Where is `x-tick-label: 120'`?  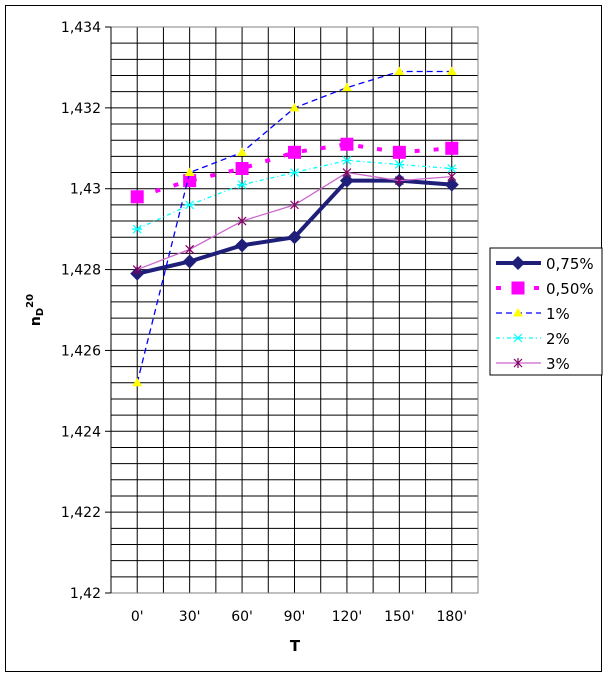 x-tick-label: 120' is located at coordinates (347, 617).